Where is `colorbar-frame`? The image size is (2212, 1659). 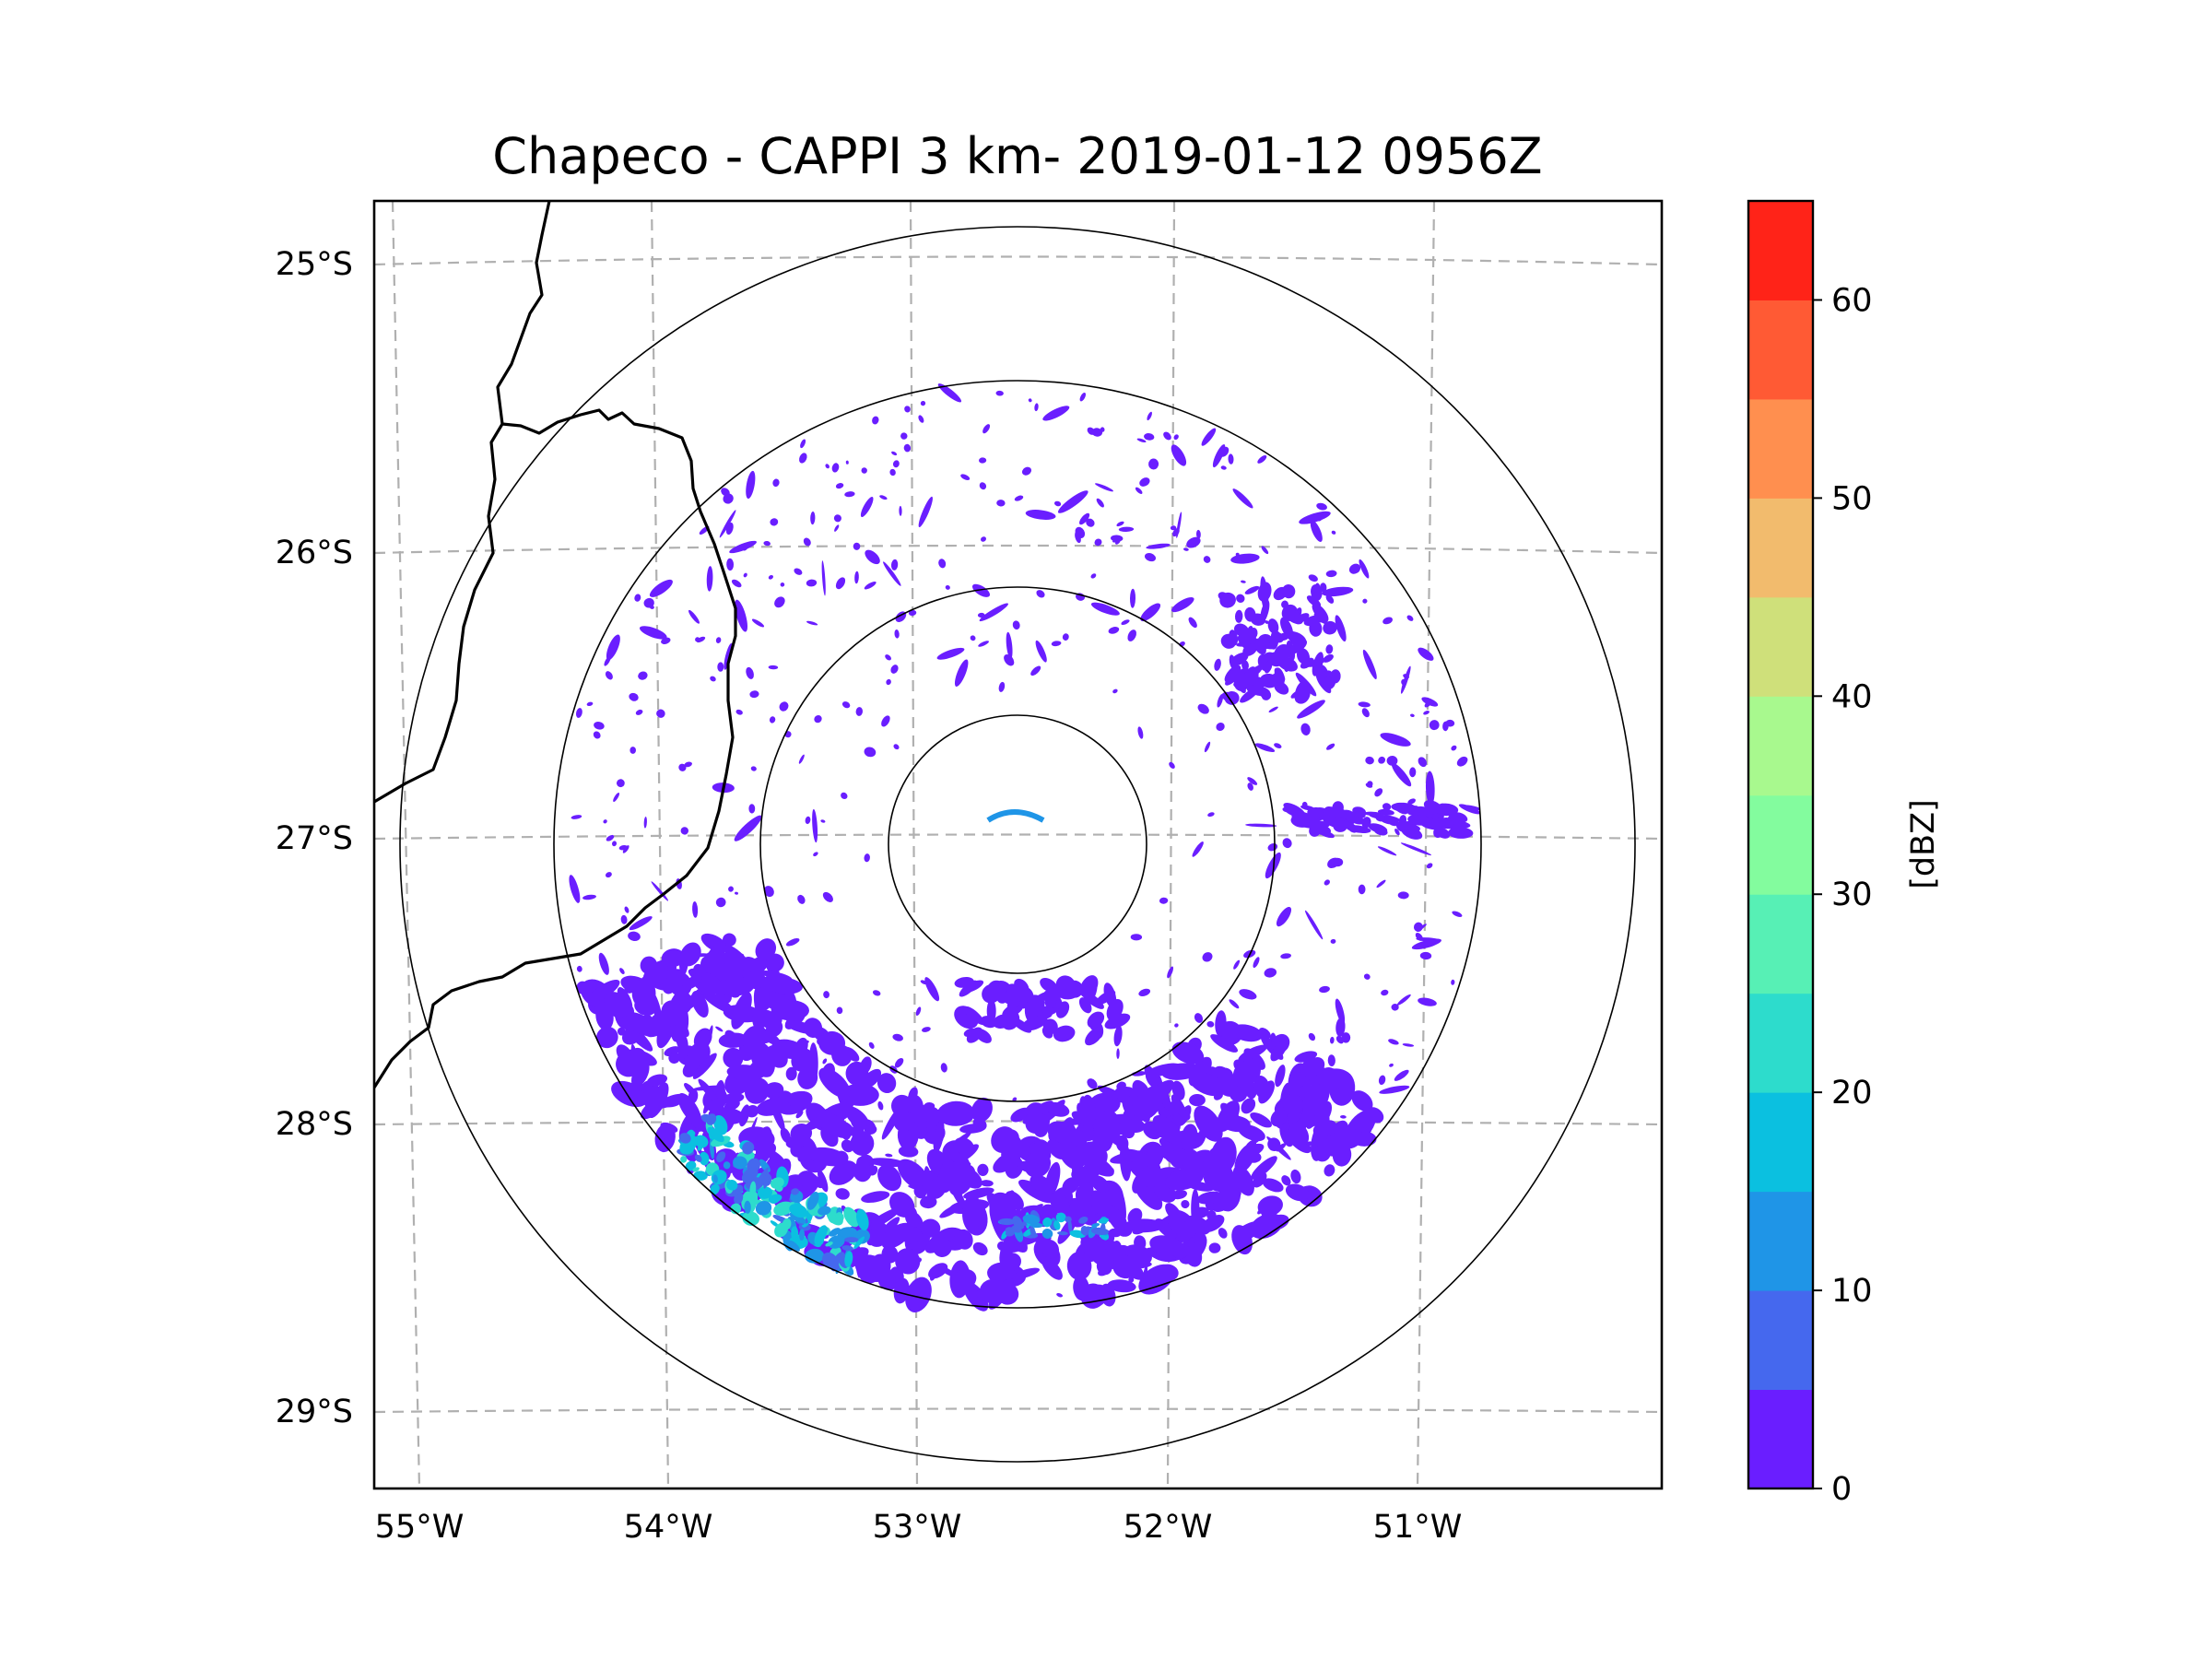
colorbar-frame is located at coordinates (1781, 844).